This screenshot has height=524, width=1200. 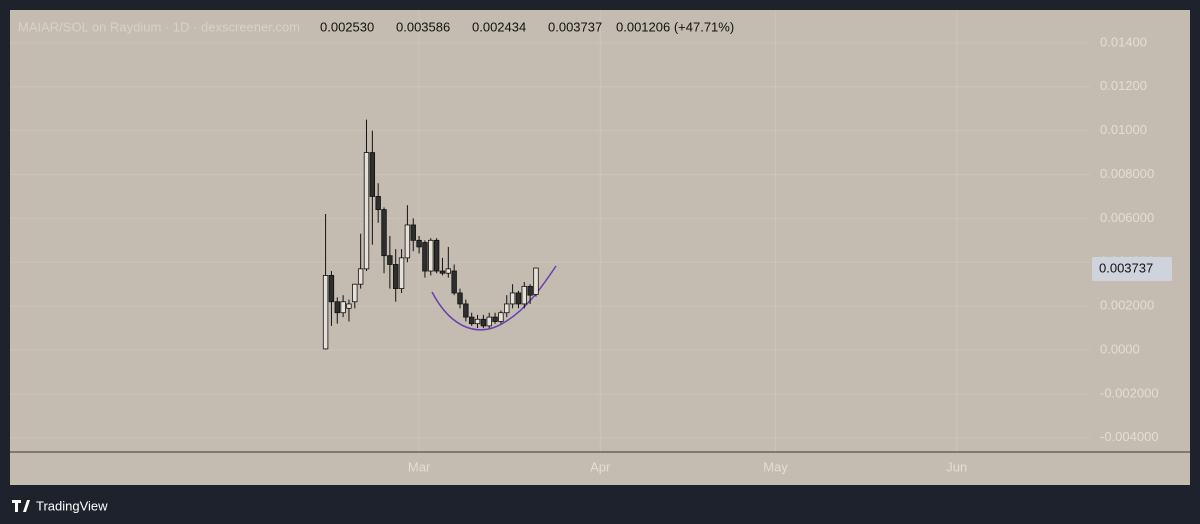 What do you see at coordinates (1127, 305) in the screenshot?
I see `y-tick-label: 0.002000` at bounding box center [1127, 305].